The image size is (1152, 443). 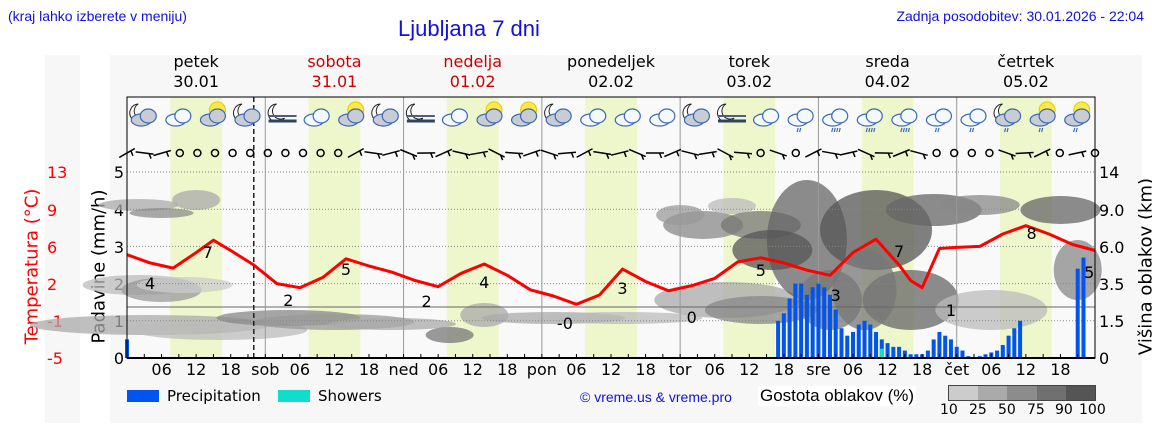 I want to click on day-header: petek 30.01, so click(x=196, y=72).